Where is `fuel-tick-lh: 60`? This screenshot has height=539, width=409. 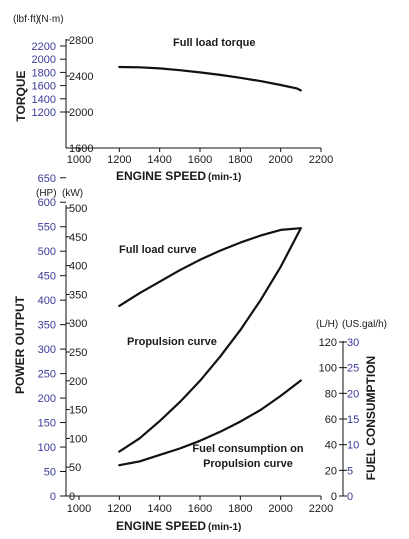 fuel-tick-lh: 60 is located at coordinates (331, 420).